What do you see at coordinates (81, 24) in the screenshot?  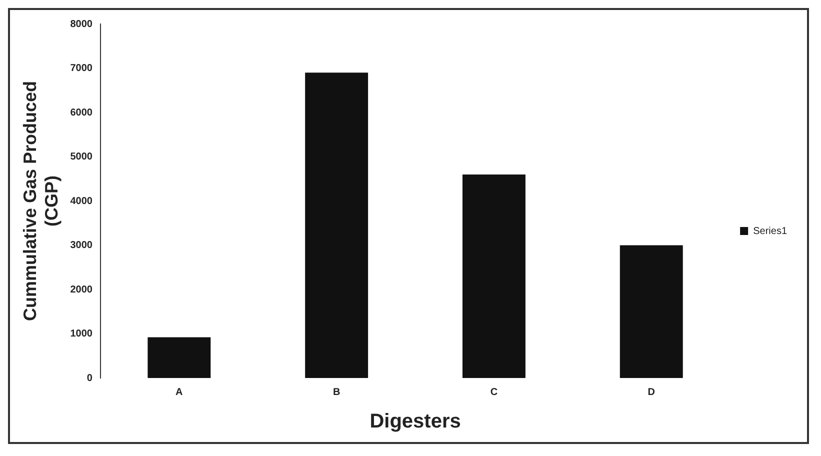 I see `y-tick-label: 8000` at bounding box center [81, 24].